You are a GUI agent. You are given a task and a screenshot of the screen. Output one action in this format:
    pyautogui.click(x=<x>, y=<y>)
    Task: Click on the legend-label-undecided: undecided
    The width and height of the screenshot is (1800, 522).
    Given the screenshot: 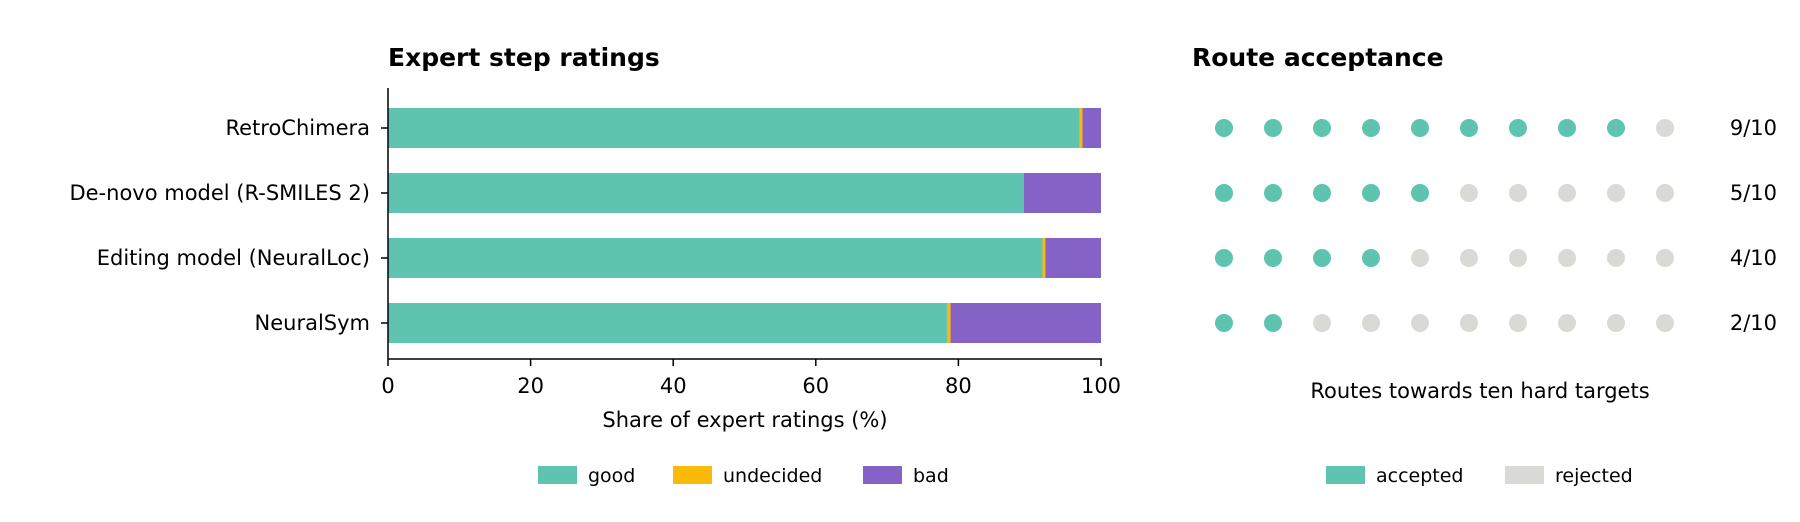 What is the action you would take?
    pyautogui.click(x=772, y=476)
    